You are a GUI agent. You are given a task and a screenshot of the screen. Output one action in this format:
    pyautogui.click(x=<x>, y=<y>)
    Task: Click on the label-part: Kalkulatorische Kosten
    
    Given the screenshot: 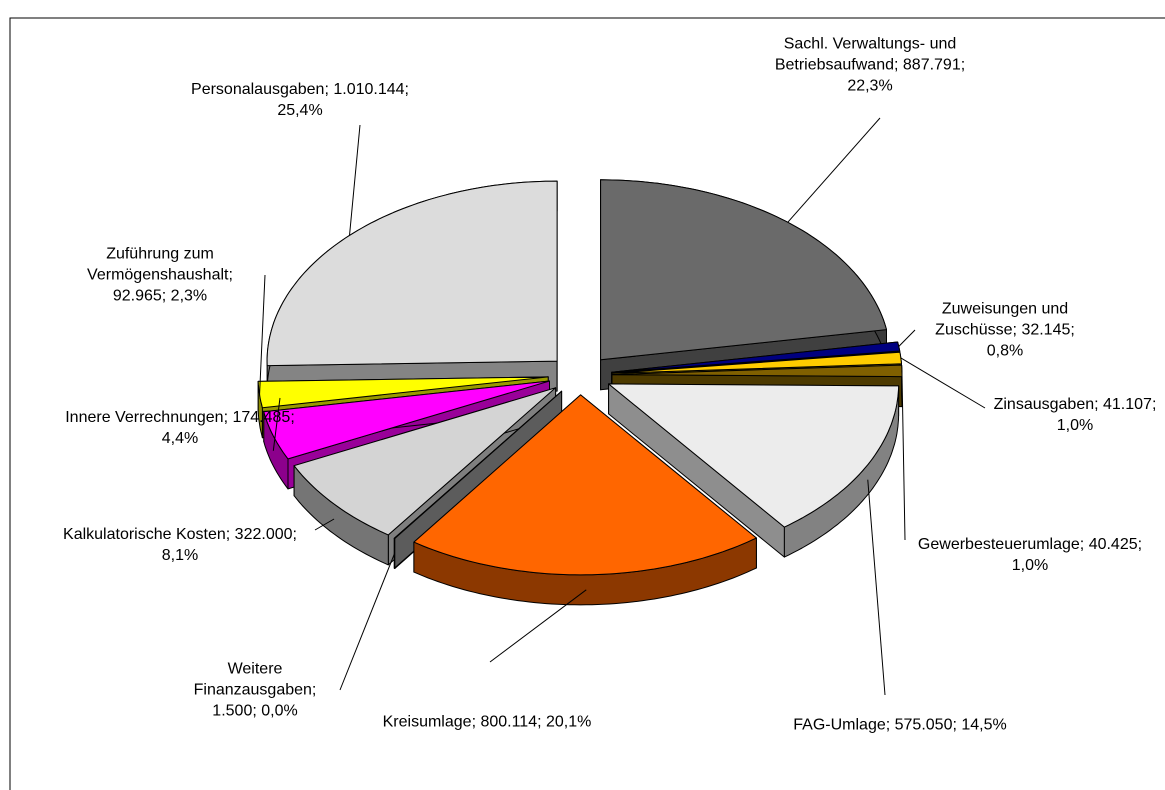 What is the action you would take?
    pyautogui.click(x=144, y=534)
    